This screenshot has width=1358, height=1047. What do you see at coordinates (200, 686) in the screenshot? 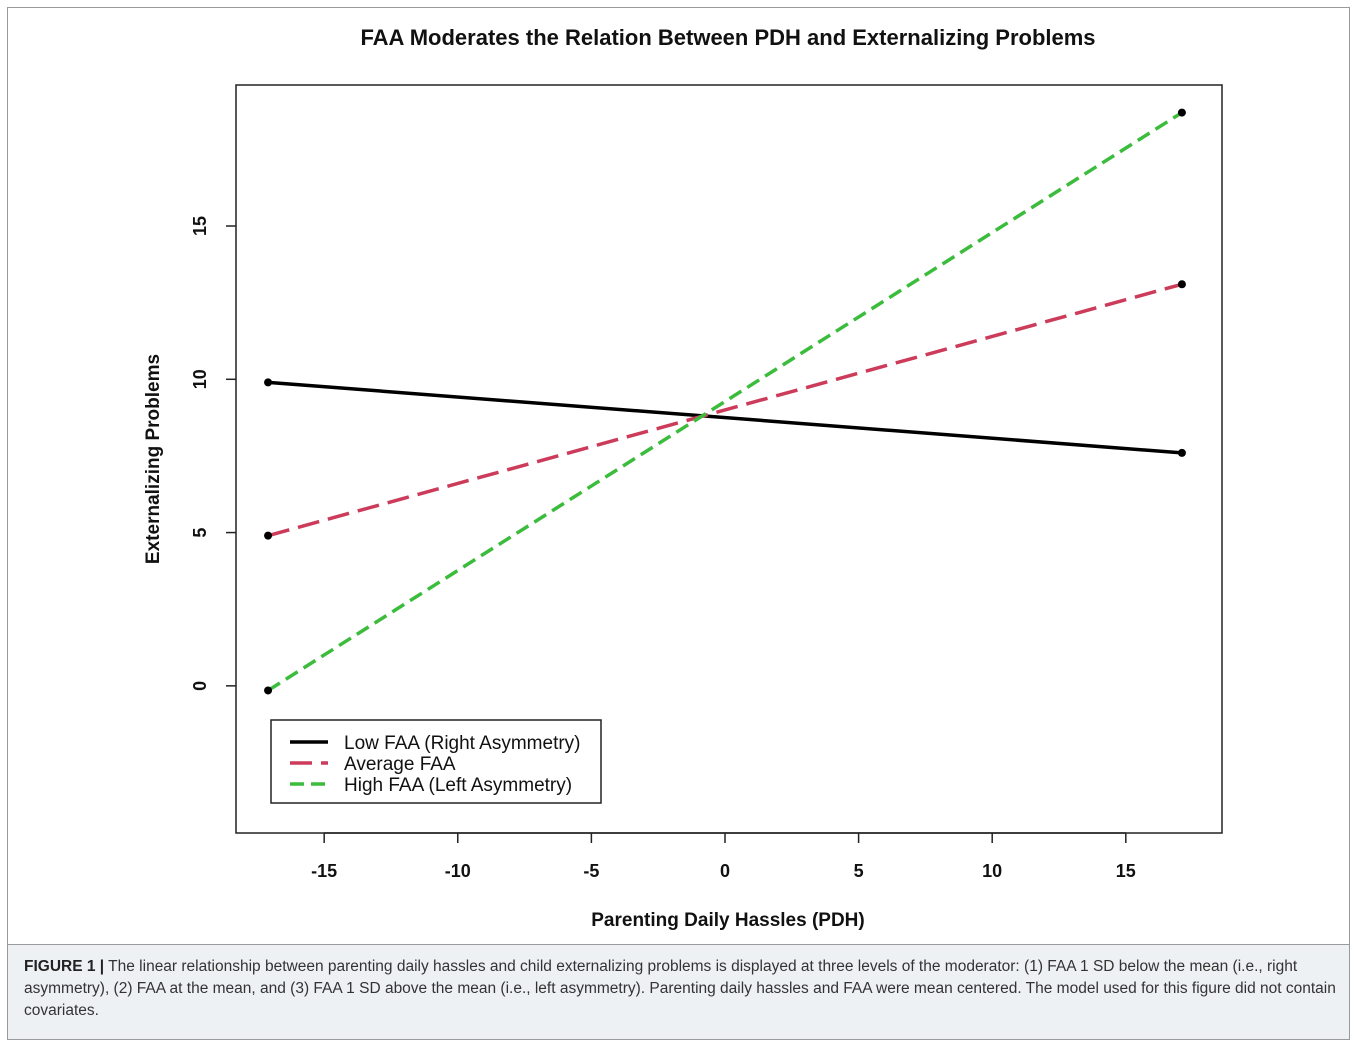
I see `y-tick-label: 0` at bounding box center [200, 686].